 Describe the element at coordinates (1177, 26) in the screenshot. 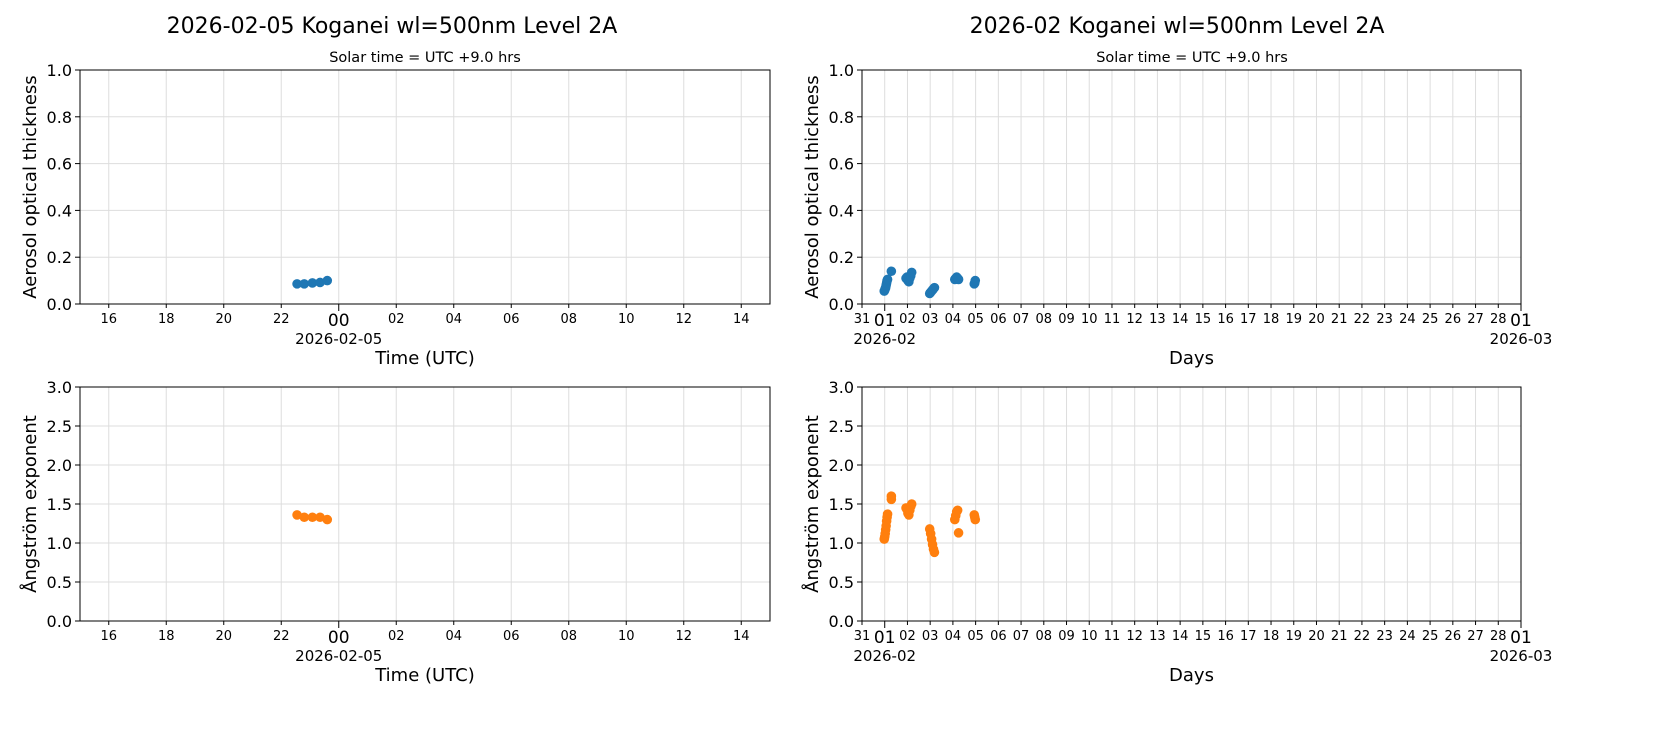

I see `right-figure-title: 2026-02 Koganei wl=500nm Level 2A` at that location.